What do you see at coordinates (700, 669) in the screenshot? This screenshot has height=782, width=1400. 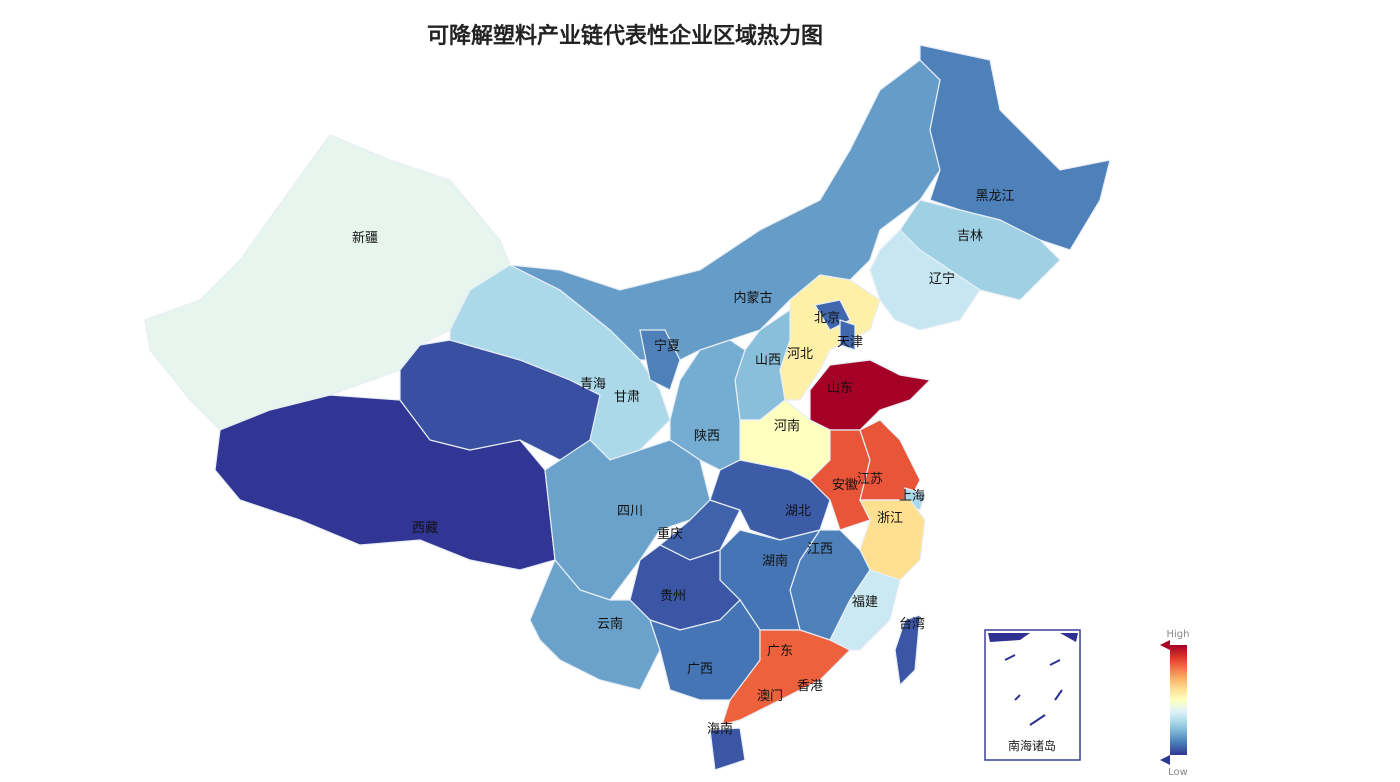 I see `region-label: 广西` at bounding box center [700, 669].